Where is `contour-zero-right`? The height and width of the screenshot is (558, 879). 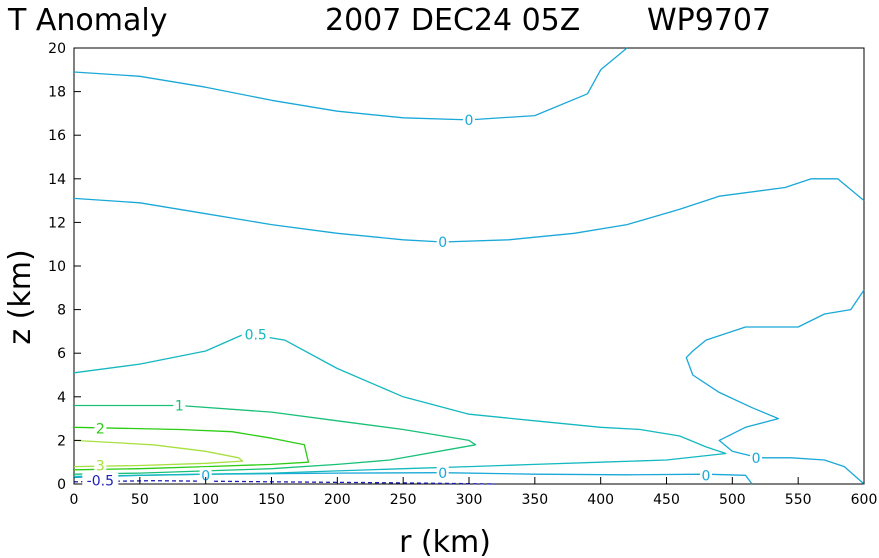
contour-zero-right is located at coordinates (775, 387).